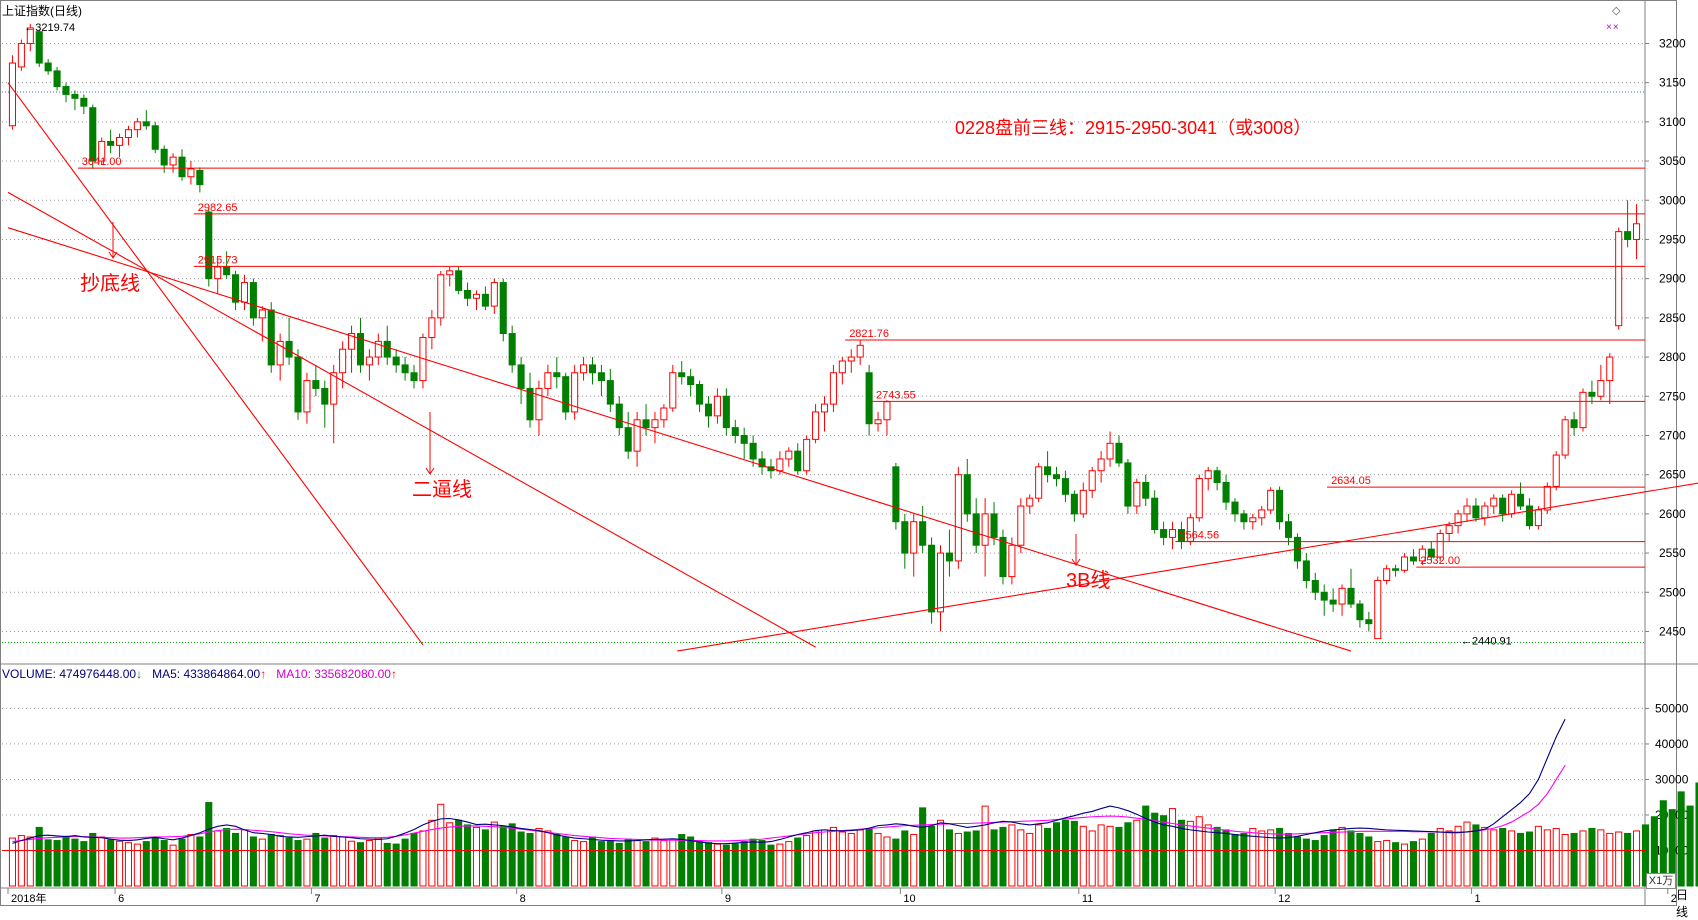 The image size is (1698, 920). I want to click on close-marks: ××, so click(1613, 27).